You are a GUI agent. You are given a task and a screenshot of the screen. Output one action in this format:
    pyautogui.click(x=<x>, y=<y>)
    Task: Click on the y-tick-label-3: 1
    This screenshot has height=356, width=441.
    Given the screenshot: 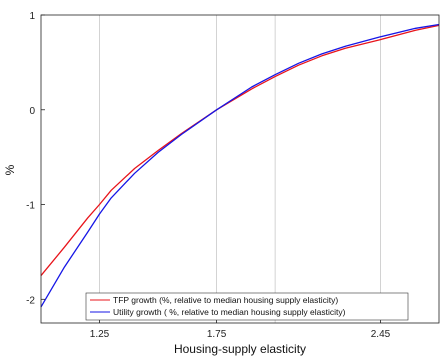 What is the action you would take?
    pyautogui.click(x=32, y=16)
    